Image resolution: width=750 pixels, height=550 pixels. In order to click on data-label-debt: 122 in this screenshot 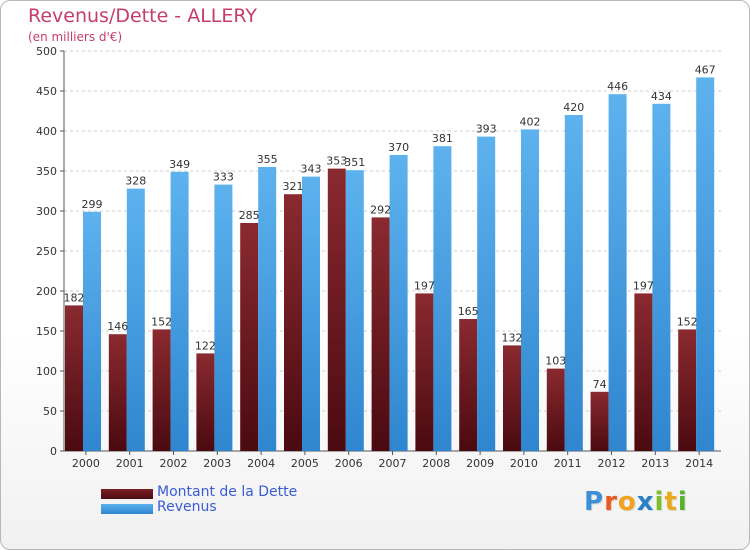, I will do `click(205, 345)`.